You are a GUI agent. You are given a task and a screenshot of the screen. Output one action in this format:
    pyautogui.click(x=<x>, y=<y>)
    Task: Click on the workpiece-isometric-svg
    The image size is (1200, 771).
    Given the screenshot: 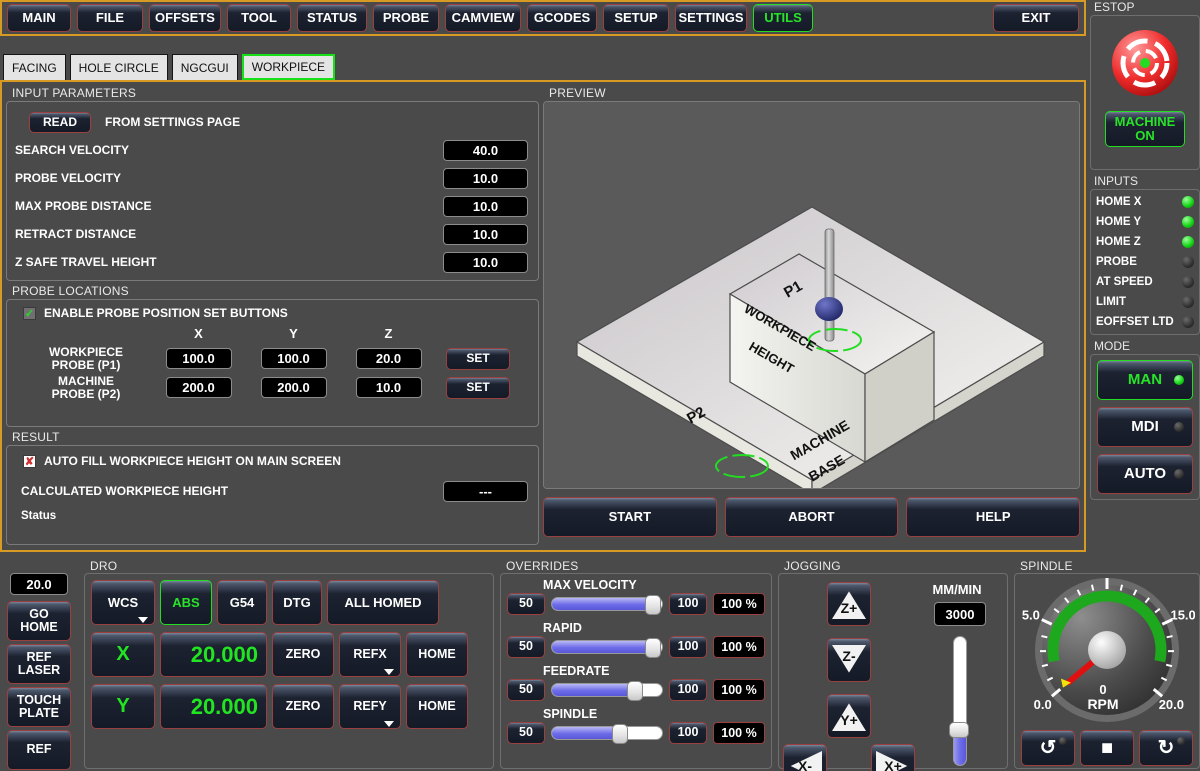 What is the action you would take?
    pyautogui.click(x=810, y=347)
    